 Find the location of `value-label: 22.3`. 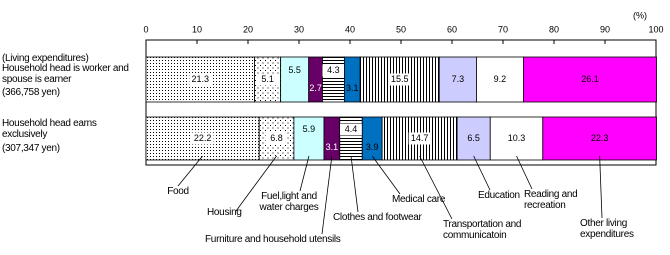

value-label: 22.3 is located at coordinates (600, 138).